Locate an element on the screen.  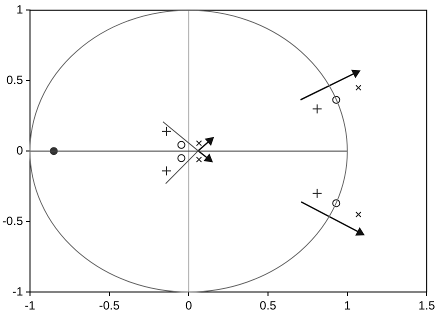
y-tick-label: -1 is located at coordinates (18, 291).